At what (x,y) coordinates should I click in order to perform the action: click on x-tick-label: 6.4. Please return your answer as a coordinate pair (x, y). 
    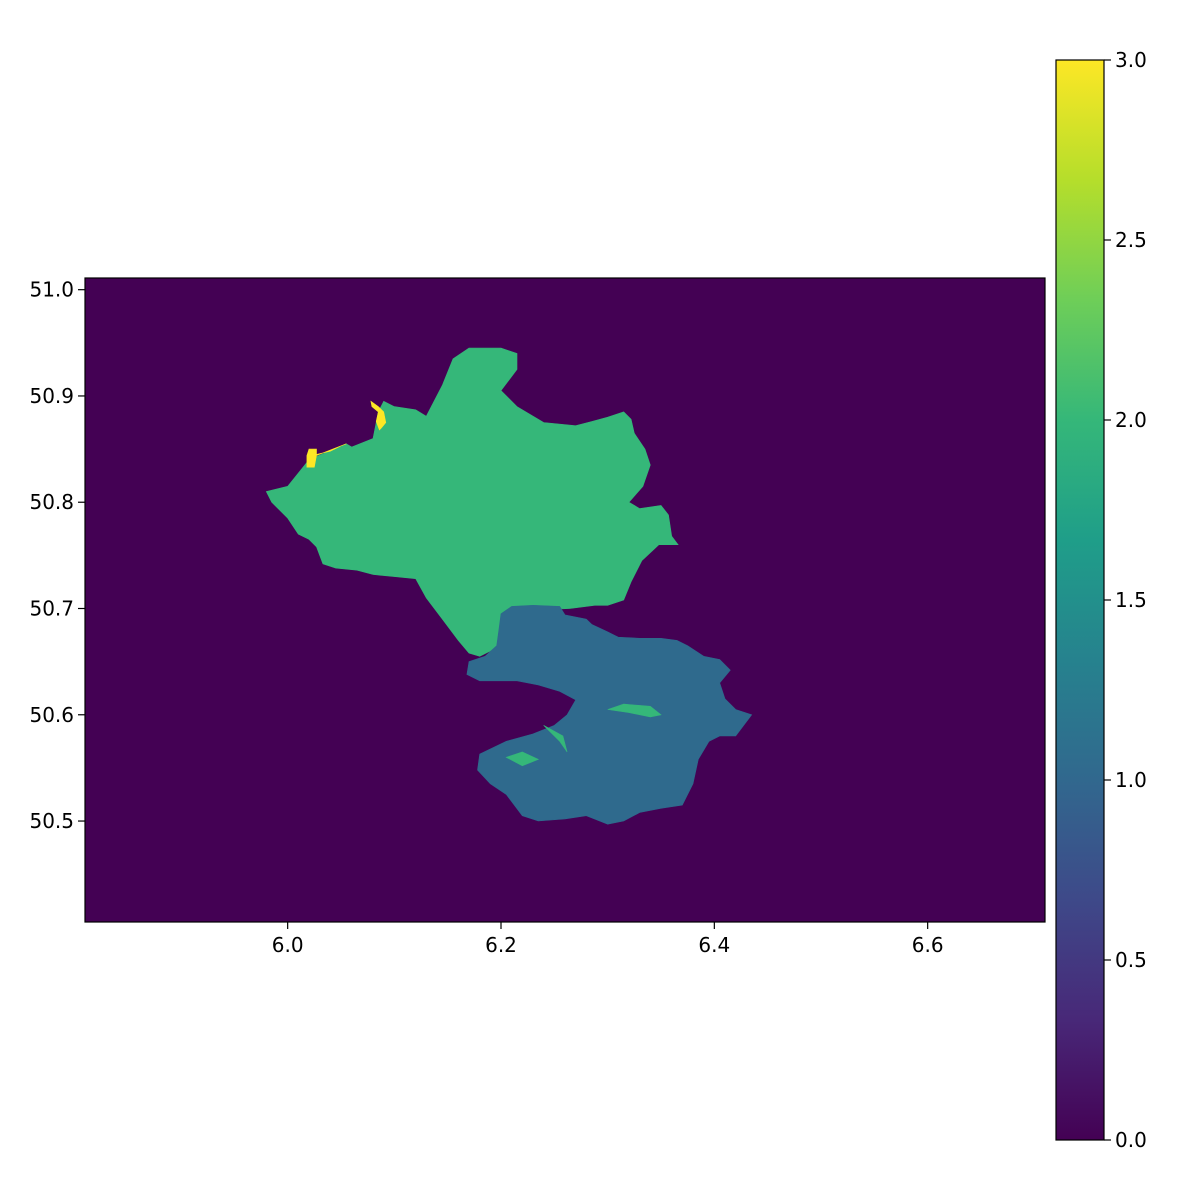
    Looking at the image, I should click on (714, 945).